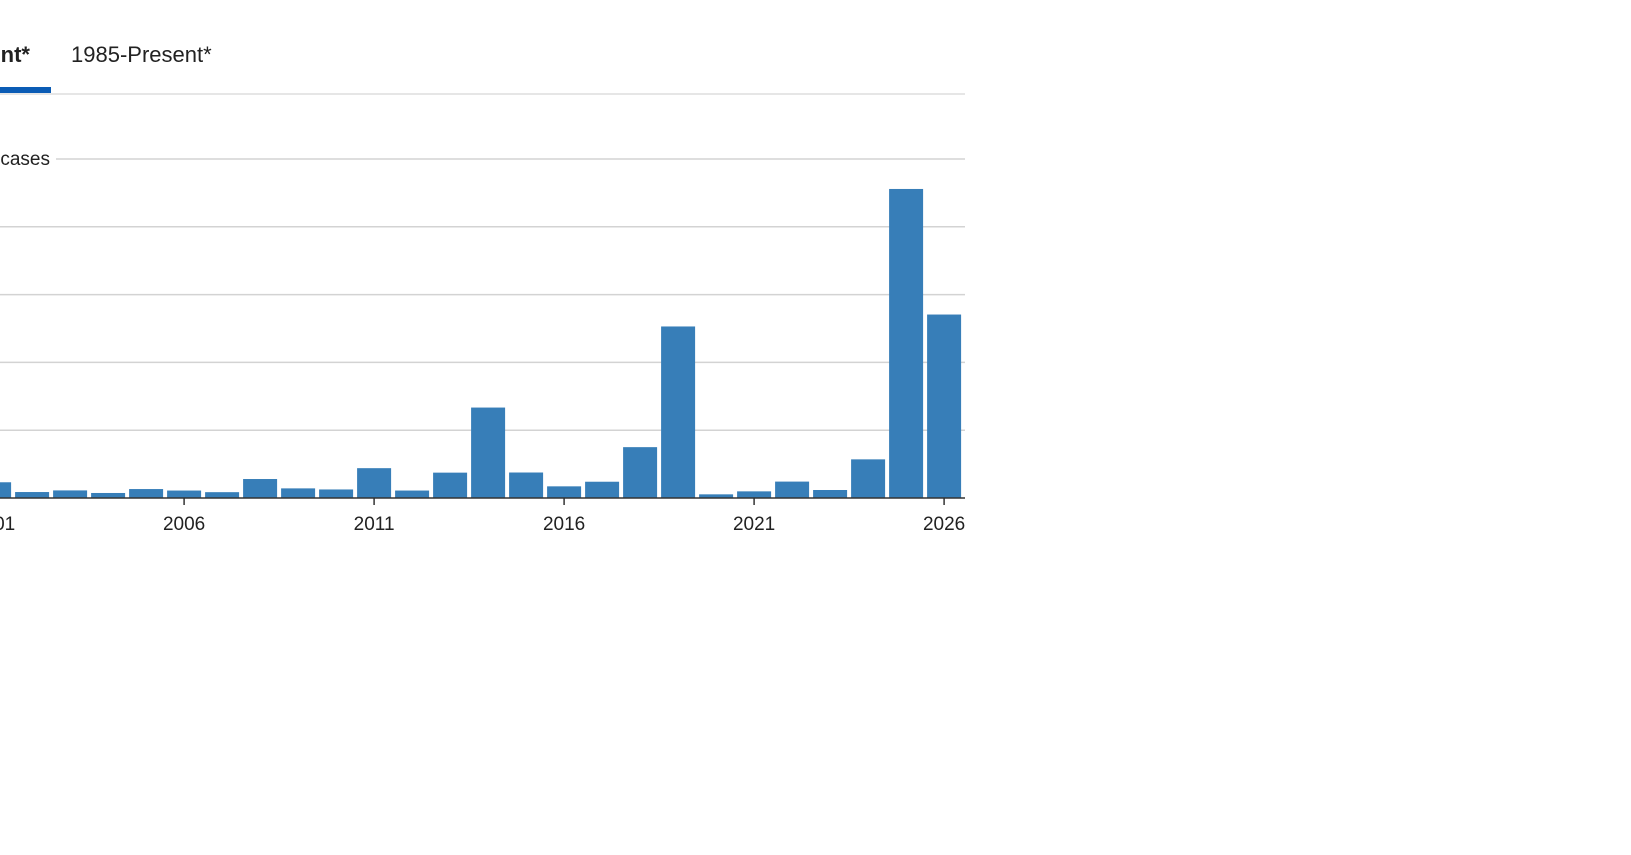  Describe the element at coordinates (944, 524) in the screenshot. I see `x-tick-label: 2026` at that location.